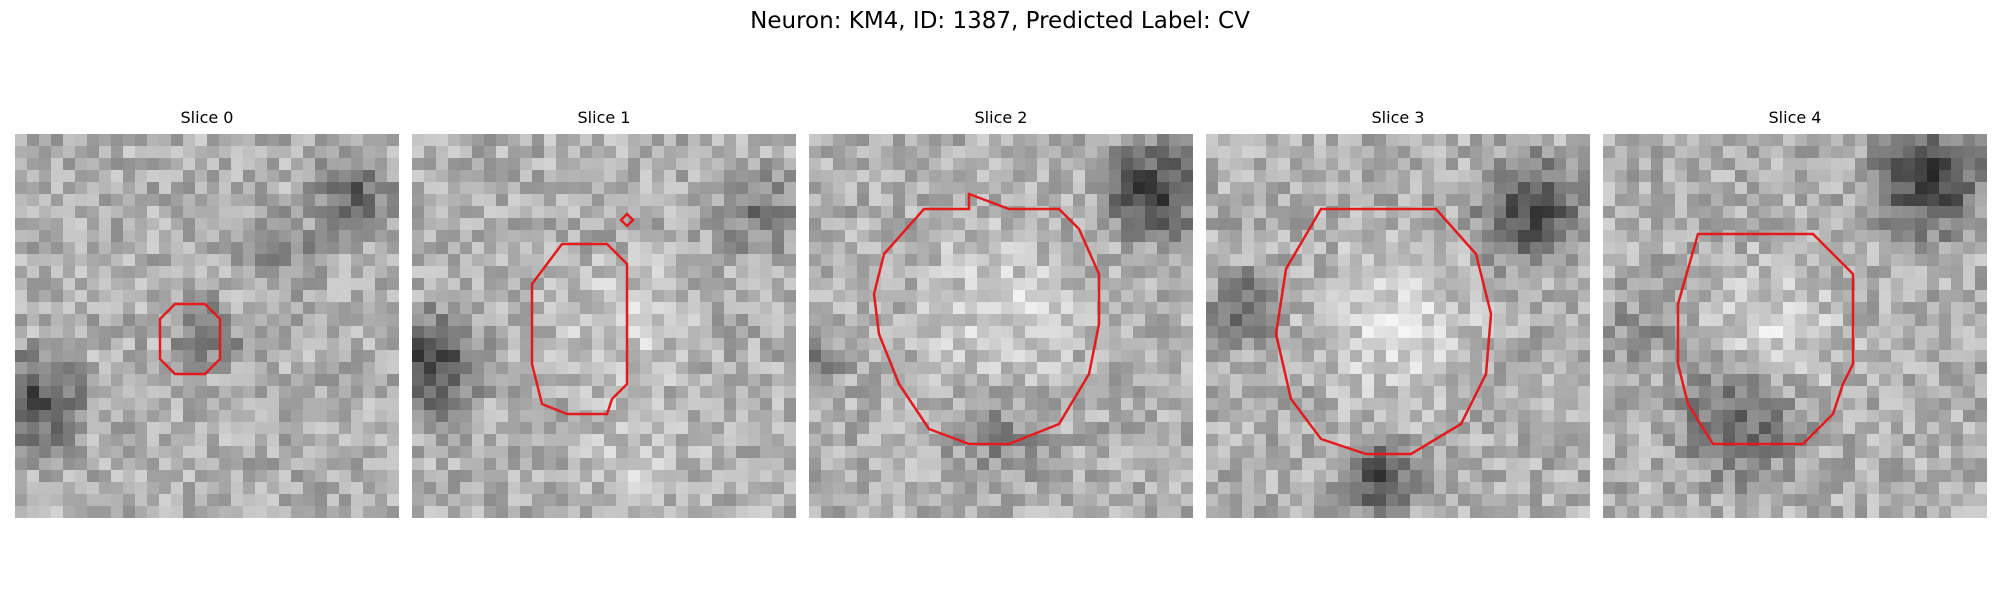  Describe the element at coordinates (207, 117) in the screenshot. I see `slice-title: Slice 0` at that location.